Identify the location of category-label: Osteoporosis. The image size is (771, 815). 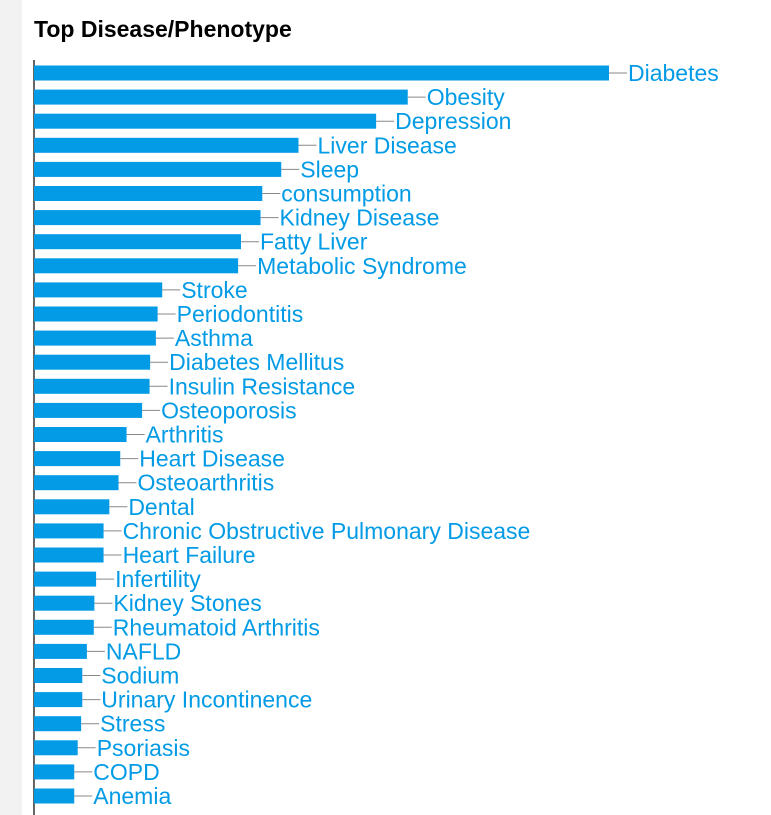
(229, 410).